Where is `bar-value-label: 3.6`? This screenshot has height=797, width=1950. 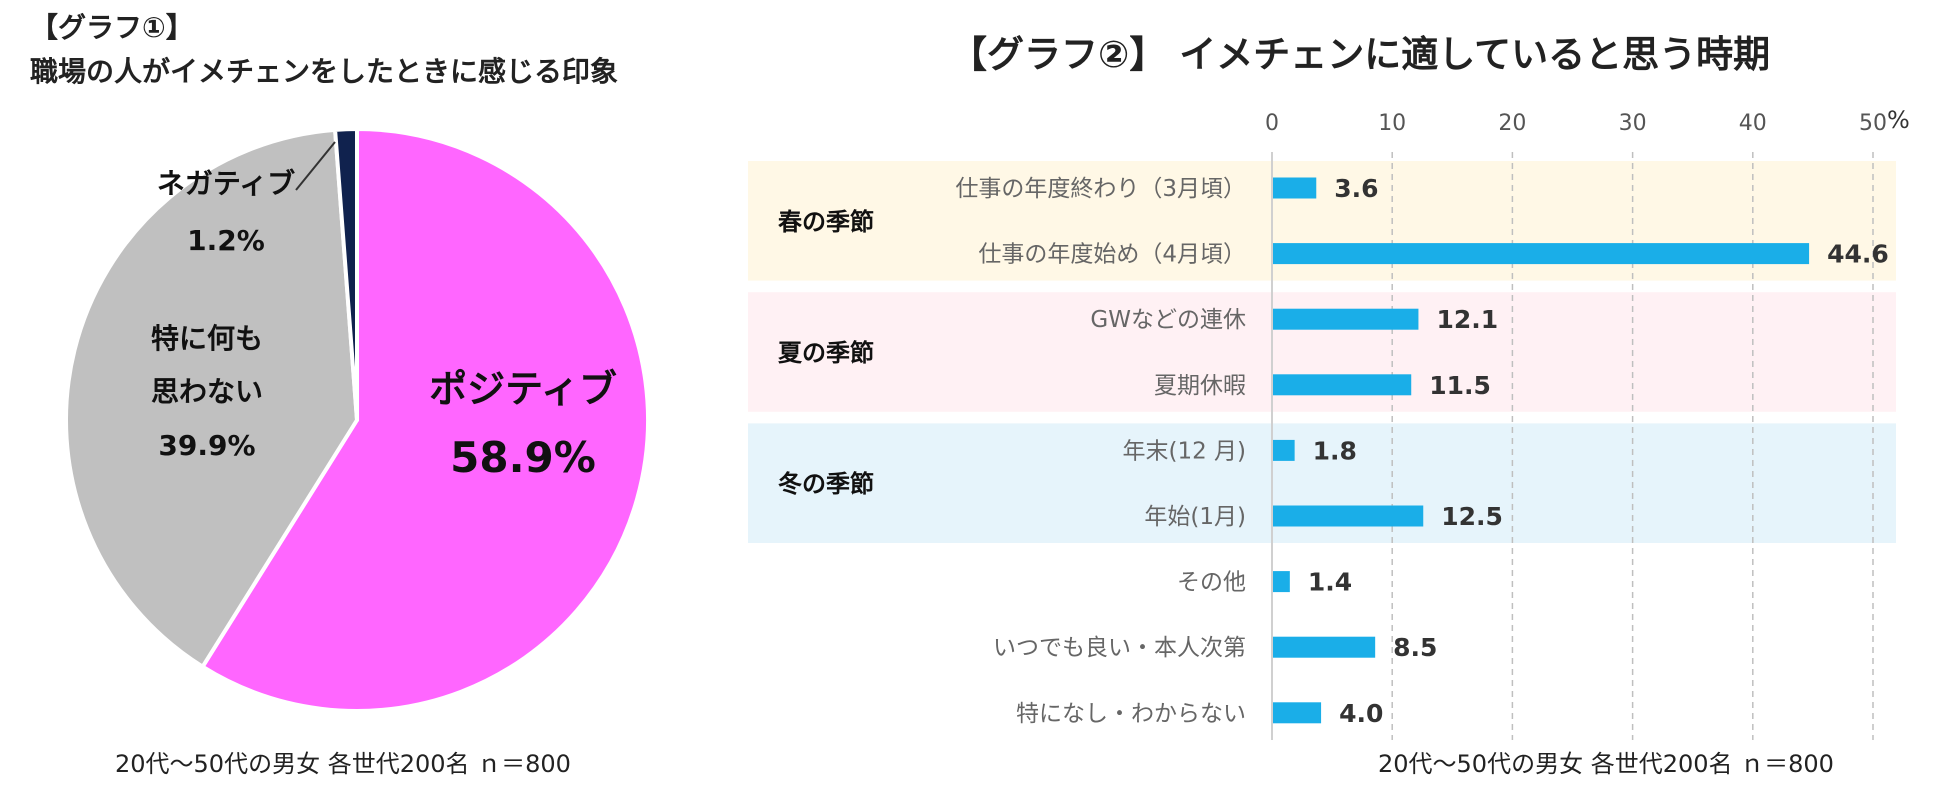 bar-value-label: 3.6 is located at coordinates (1356, 188).